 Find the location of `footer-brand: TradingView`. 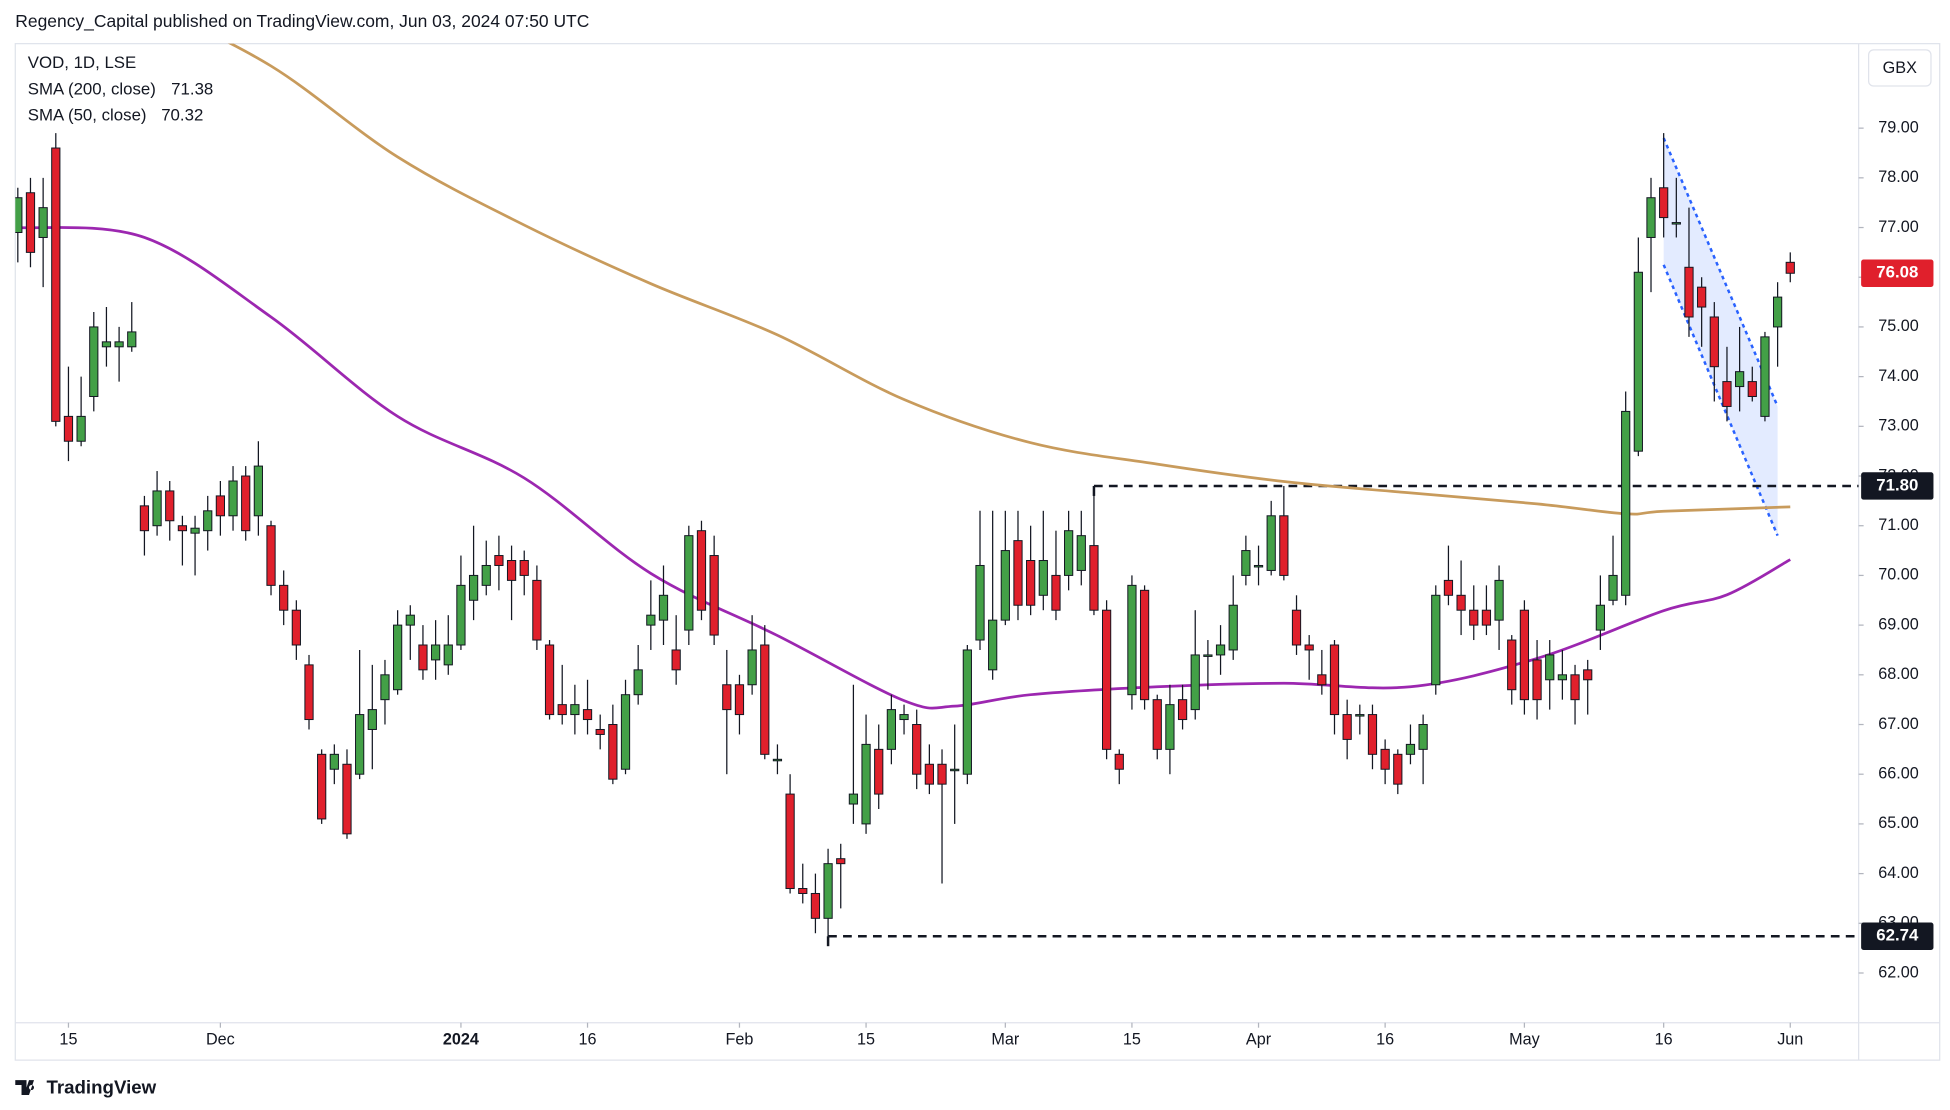

footer-brand: TradingView is located at coordinates (101, 1087).